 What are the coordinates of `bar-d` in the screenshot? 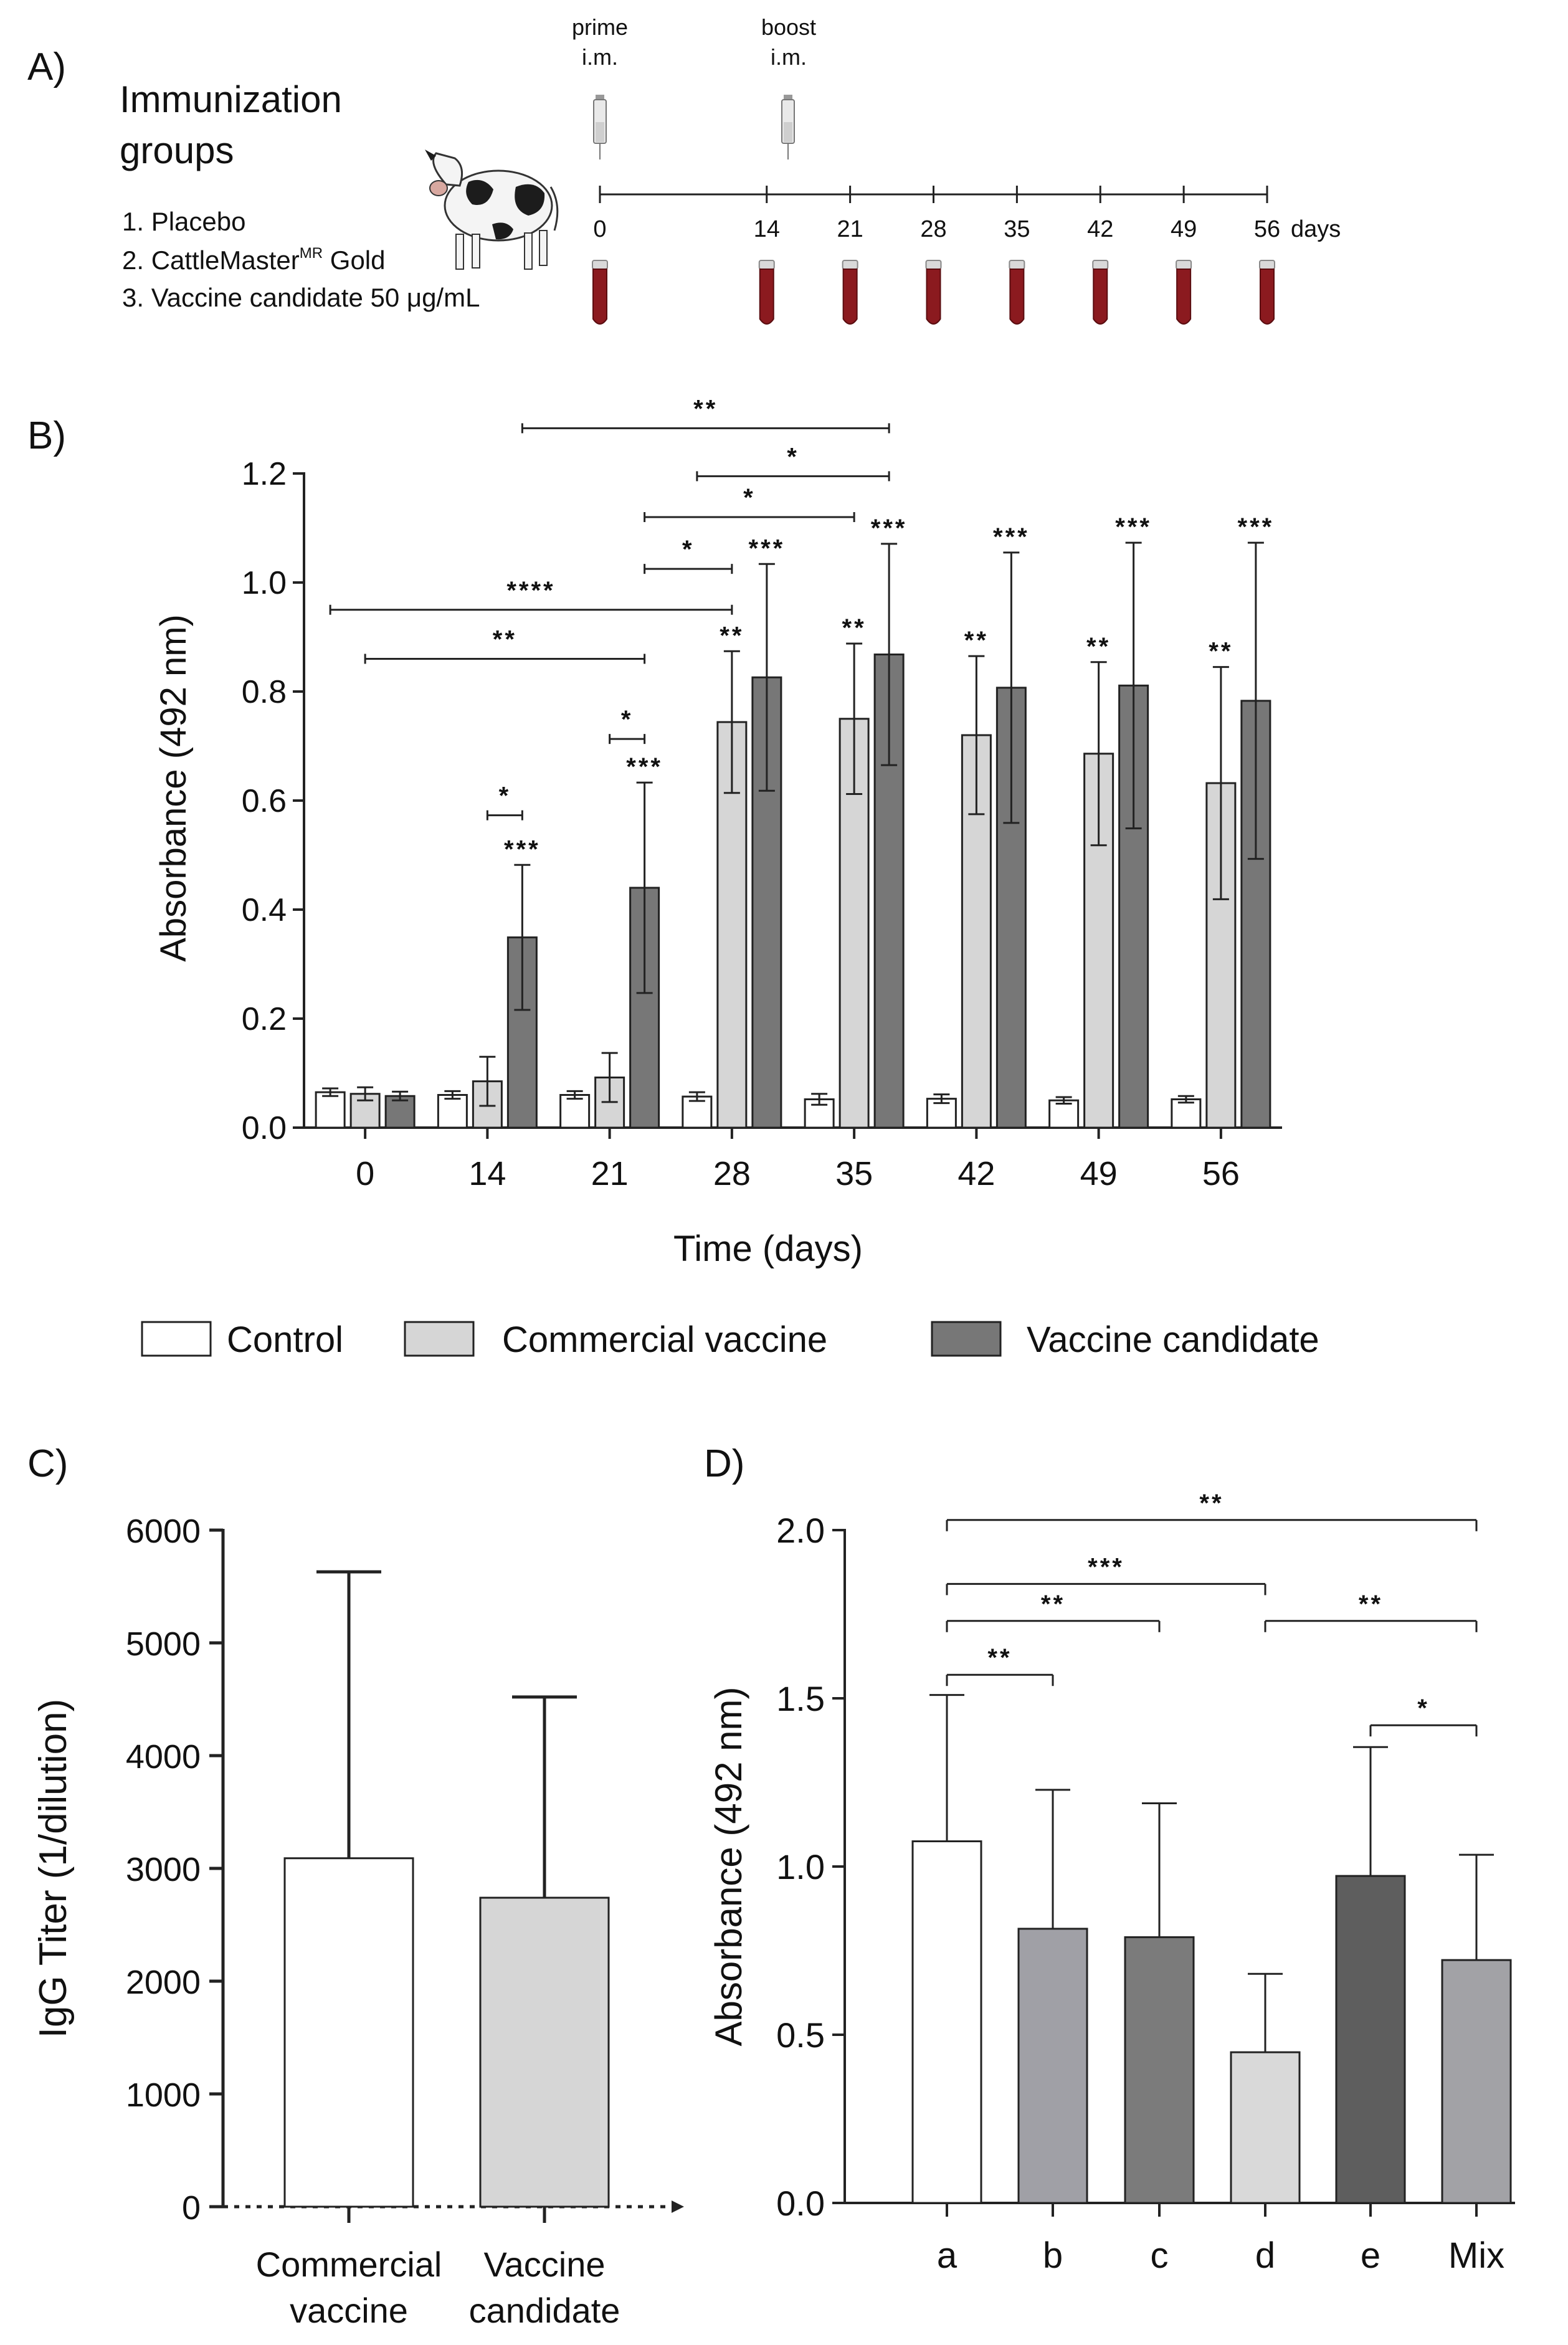 It's located at (1265, 2127).